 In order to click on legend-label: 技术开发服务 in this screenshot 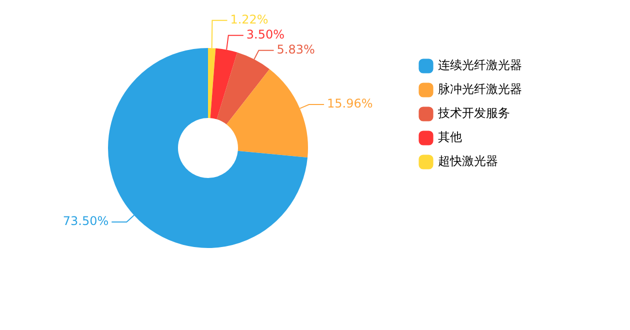, I will do `click(473, 113)`.